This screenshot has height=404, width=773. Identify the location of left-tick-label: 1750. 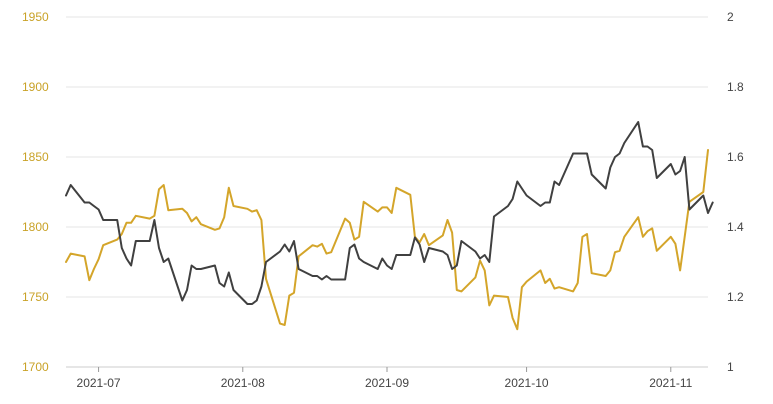
(35, 297).